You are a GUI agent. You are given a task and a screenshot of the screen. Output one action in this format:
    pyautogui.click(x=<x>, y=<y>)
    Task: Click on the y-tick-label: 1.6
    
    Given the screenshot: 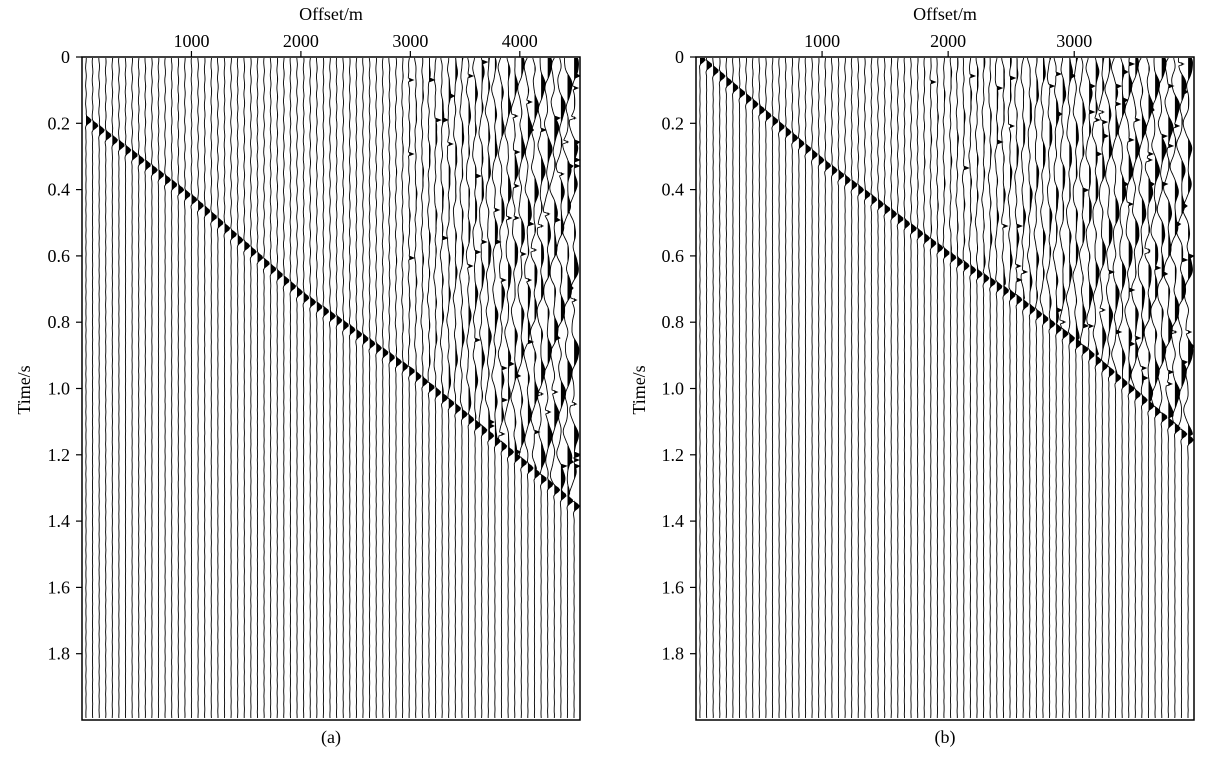 What is the action you would take?
    pyautogui.click(x=59, y=587)
    